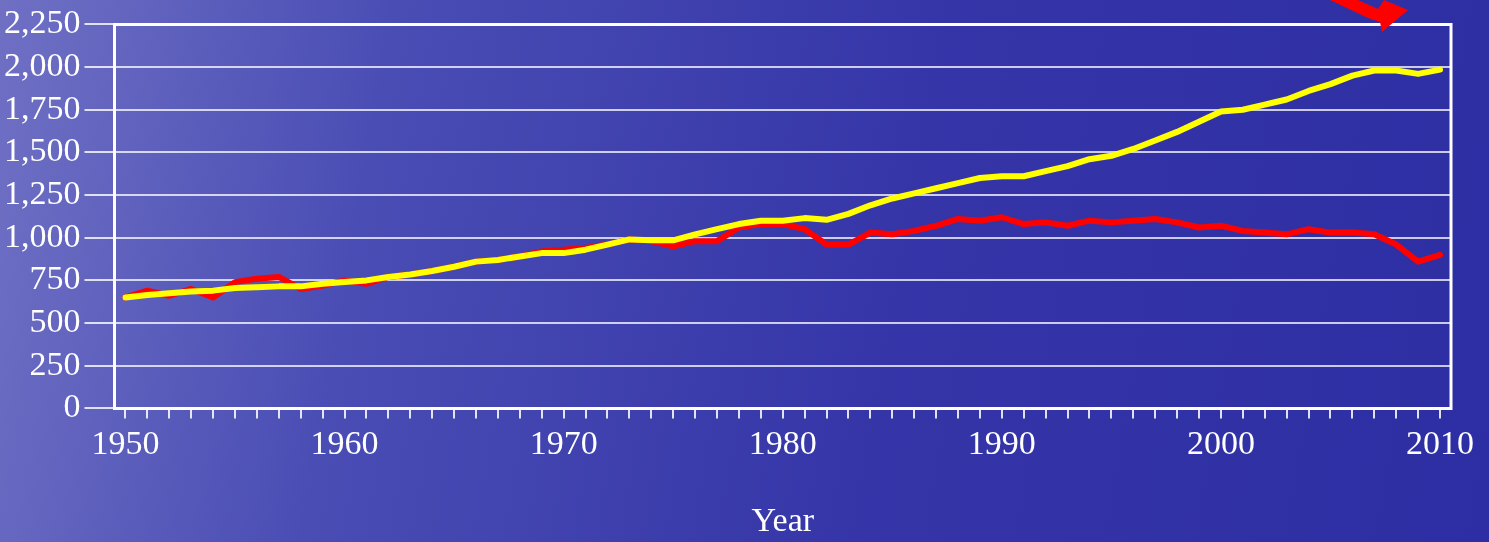  I want to click on y-tick-label: 1,250, so click(42, 192).